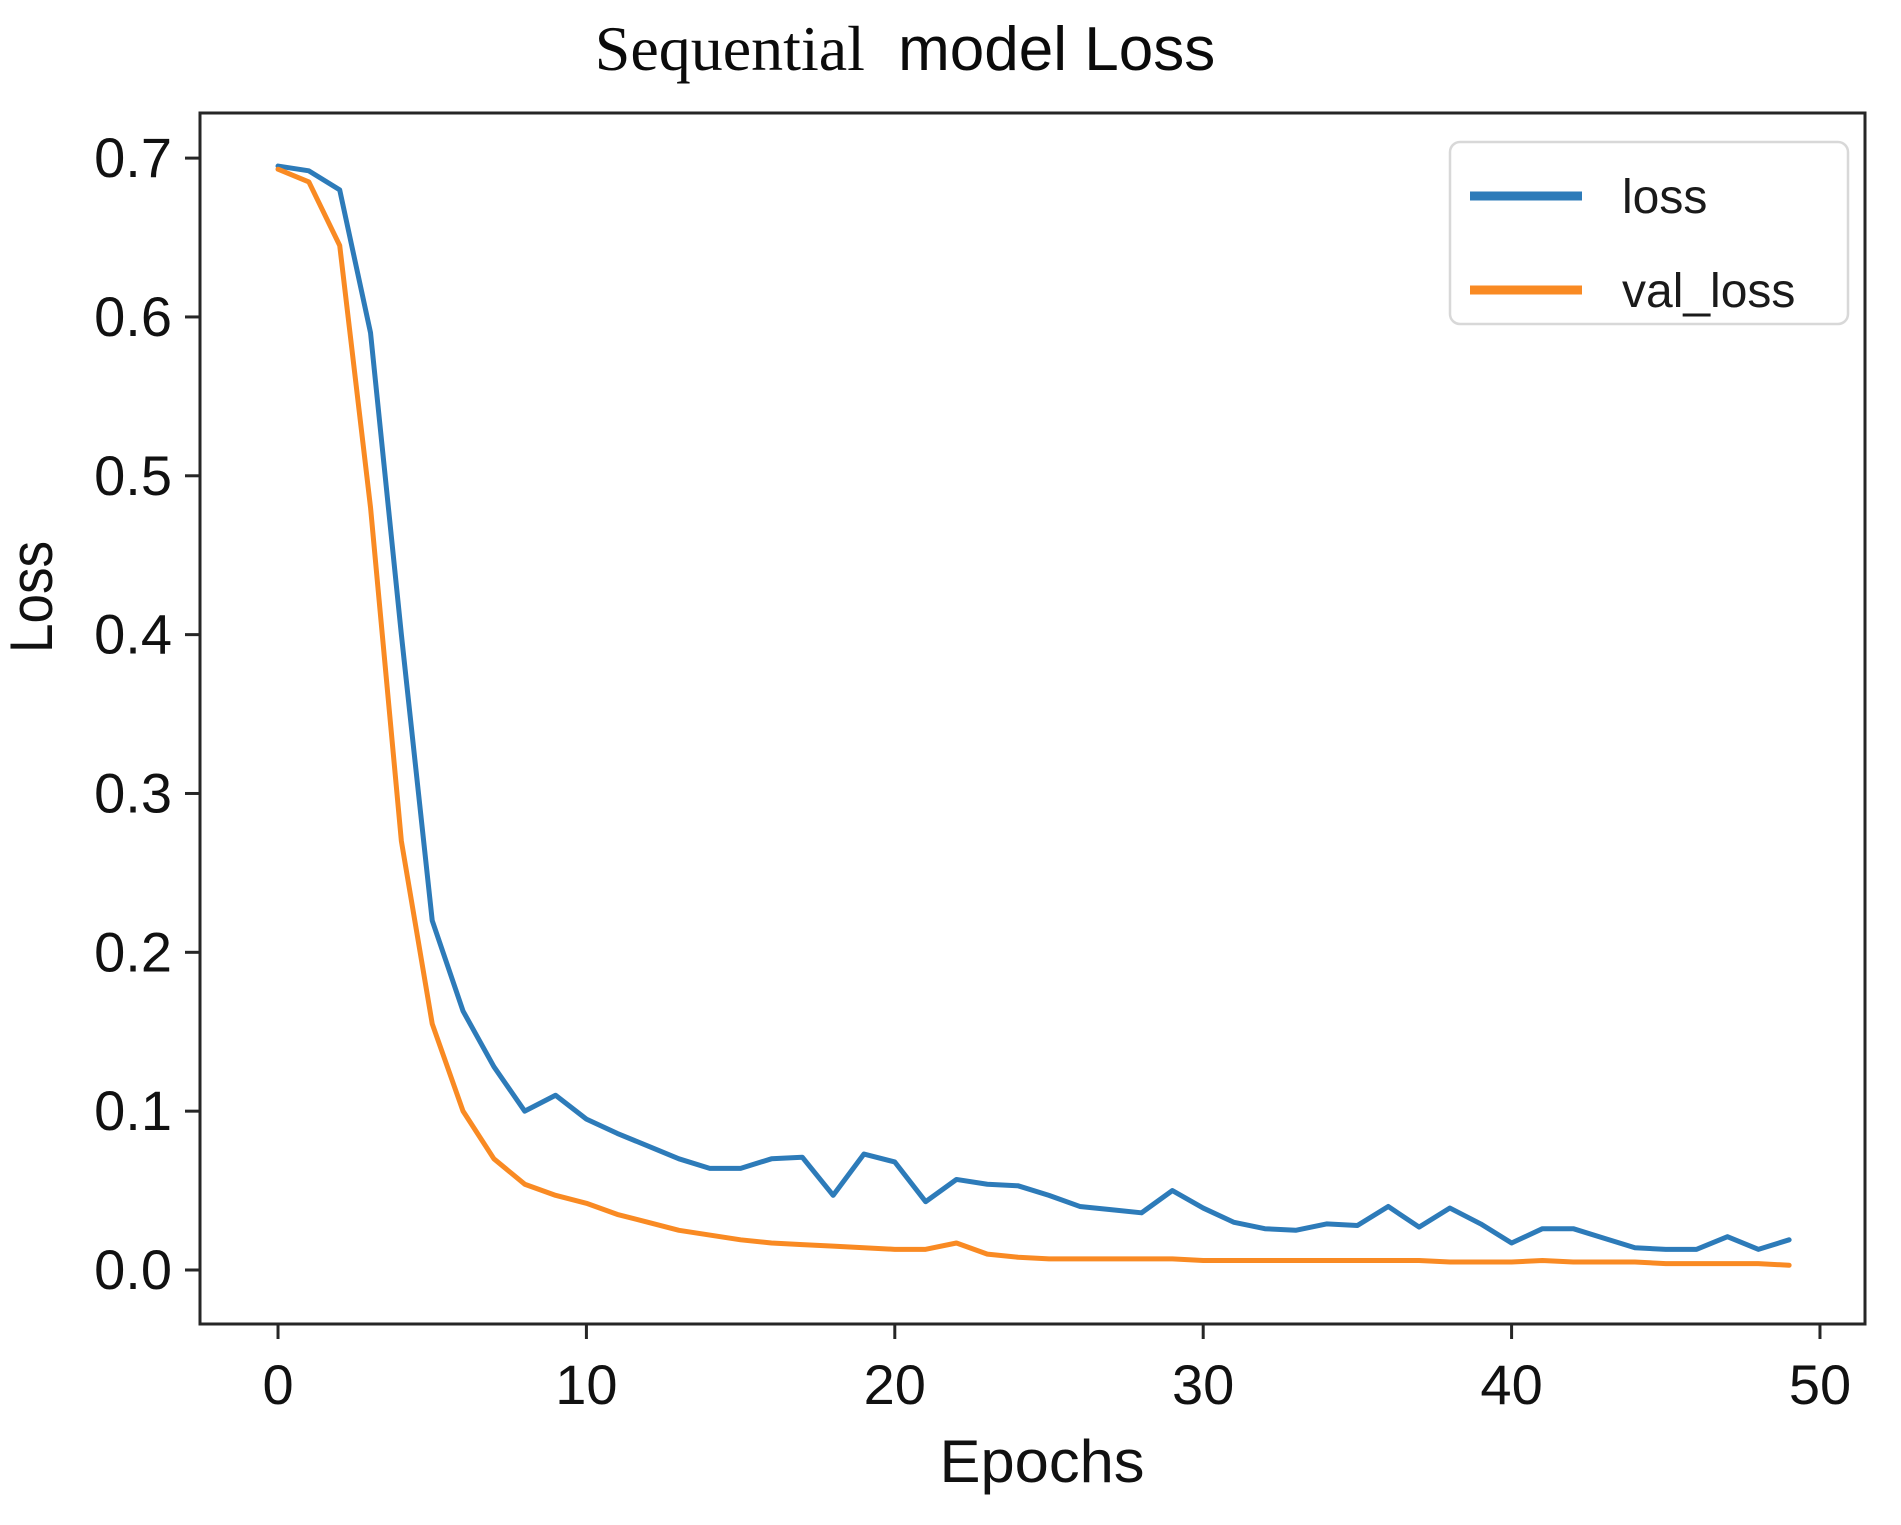 The height and width of the screenshot is (1525, 1901). Describe the element at coordinates (133, 634) in the screenshot. I see `y-tick-label: 0.4` at that location.